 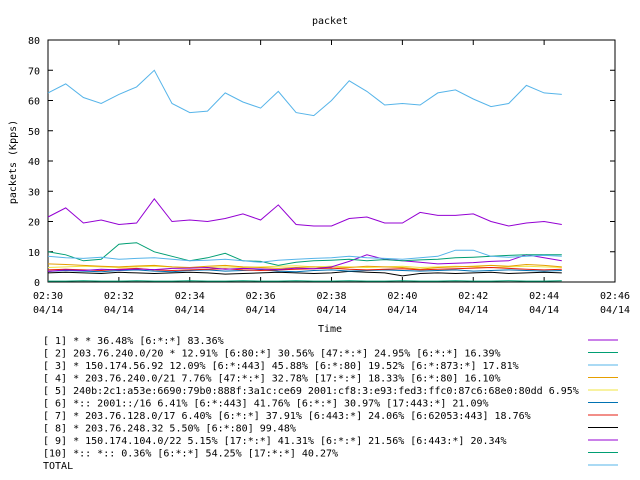 What do you see at coordinates (261, 296) in the screenshot?
I see `x-tick-label-time: 02:36` at bounding box center [261, 296].